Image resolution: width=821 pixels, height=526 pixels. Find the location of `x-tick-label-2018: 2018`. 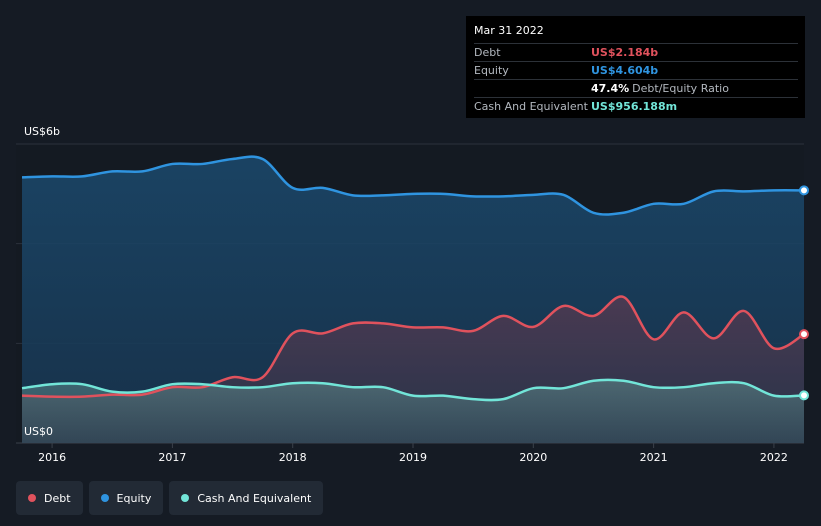

x-tick-label-2018: 2018 is located at coordinates (293, 457).